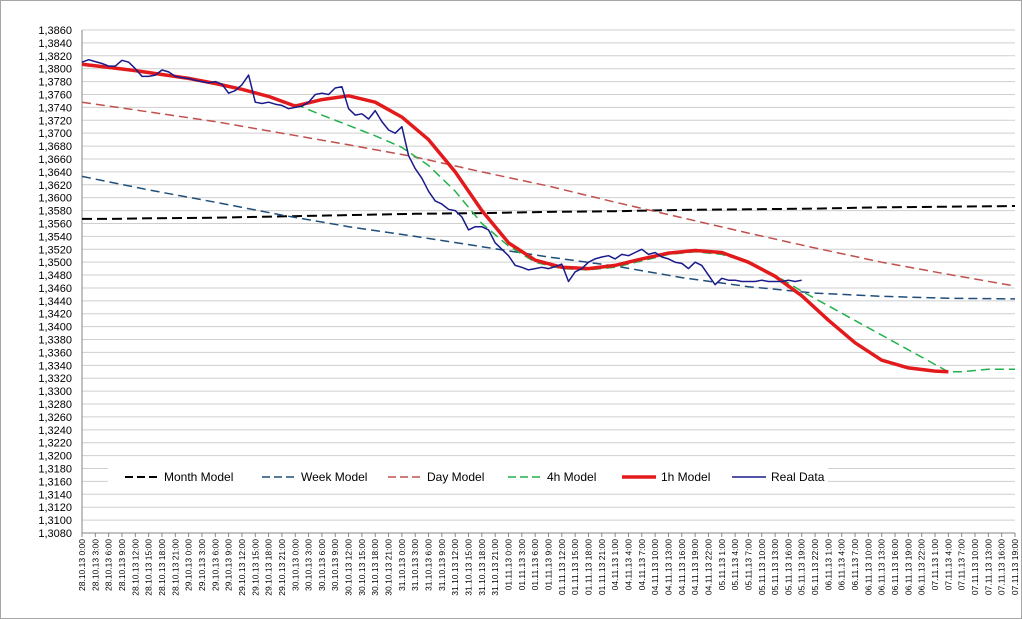 The height and width of the screenshot is (619, 1022). What do you see at coordinates (122, 565) in the screenshot?
I see `x-tick-label: 28.10.13 9:00` at bounding box center [122, 565].